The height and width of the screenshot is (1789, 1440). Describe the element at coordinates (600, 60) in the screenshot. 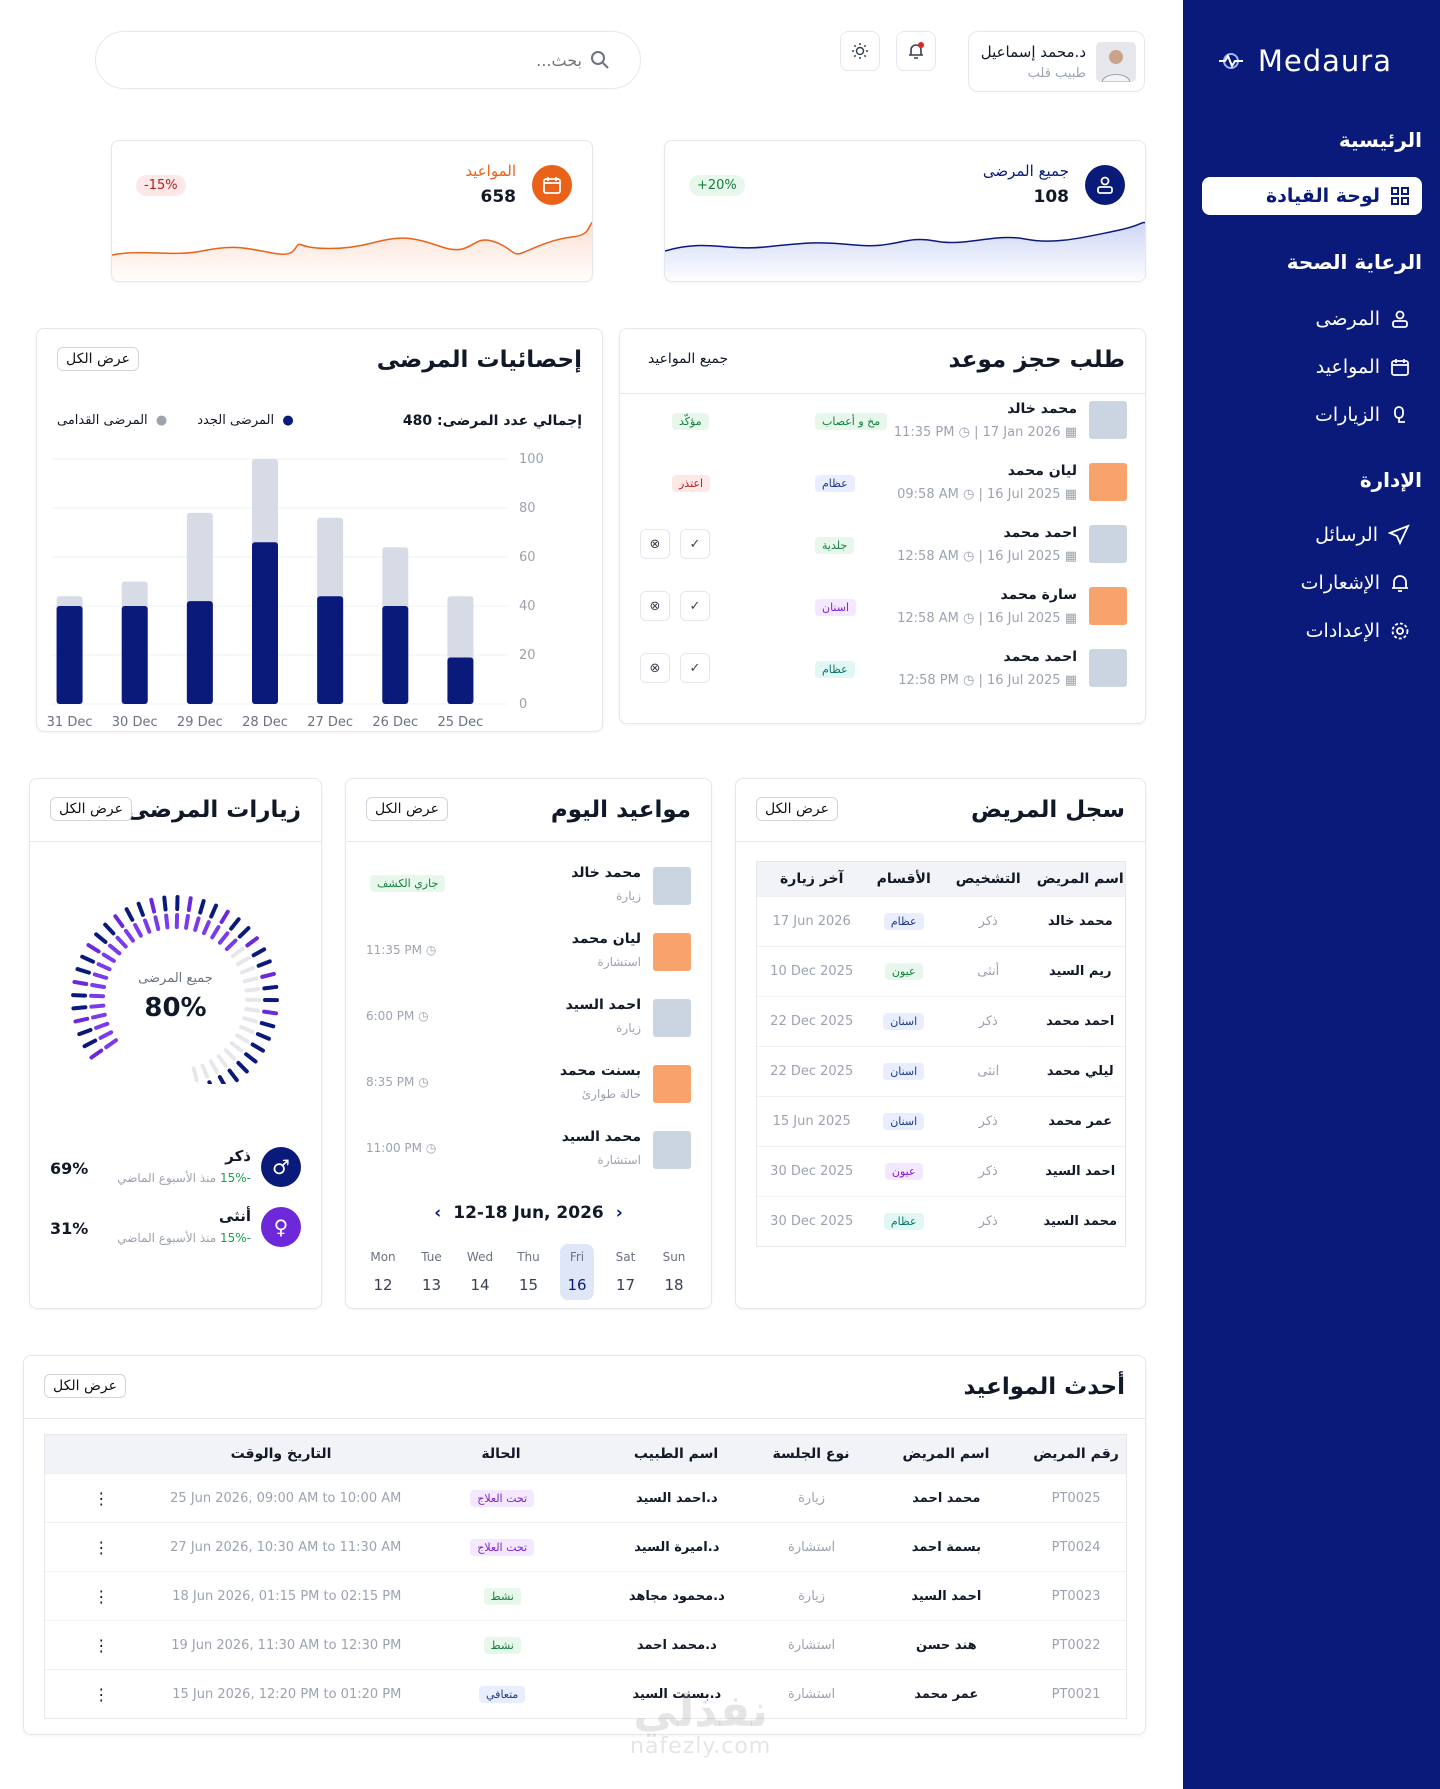

I see `search-icon` at that location.